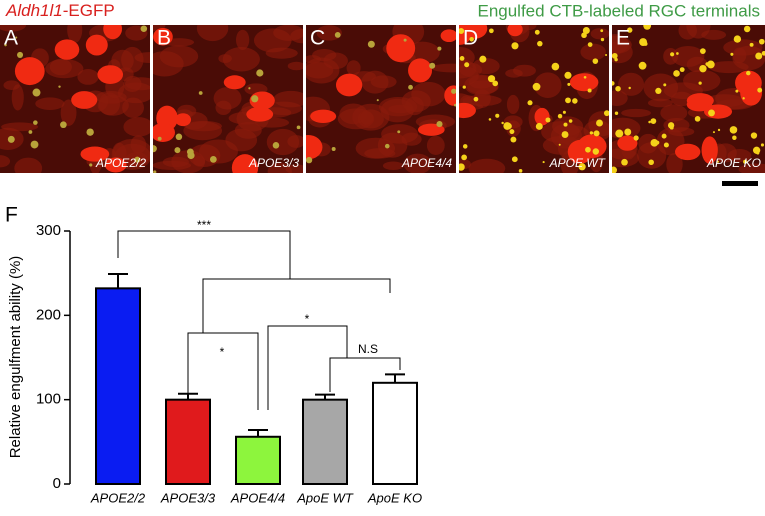 The image size is (765, 516). Describe the element at coordinates (368, 349) in the screenshot. I see `significance-label: N.S` at that location.